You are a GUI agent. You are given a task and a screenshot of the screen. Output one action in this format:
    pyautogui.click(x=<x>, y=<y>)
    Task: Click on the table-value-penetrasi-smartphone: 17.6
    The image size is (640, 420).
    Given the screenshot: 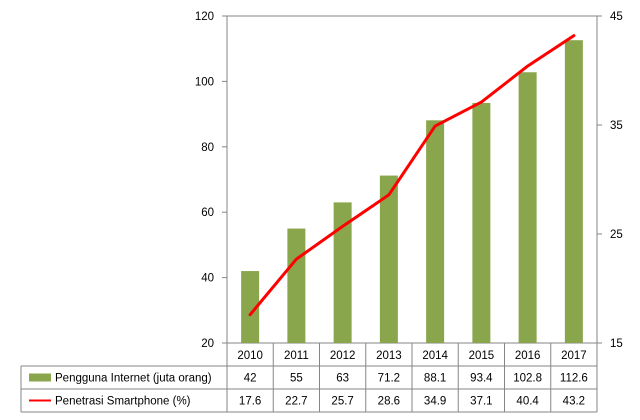 What is the action you would take?
    pyautogui.click(x=250, y=402)
    